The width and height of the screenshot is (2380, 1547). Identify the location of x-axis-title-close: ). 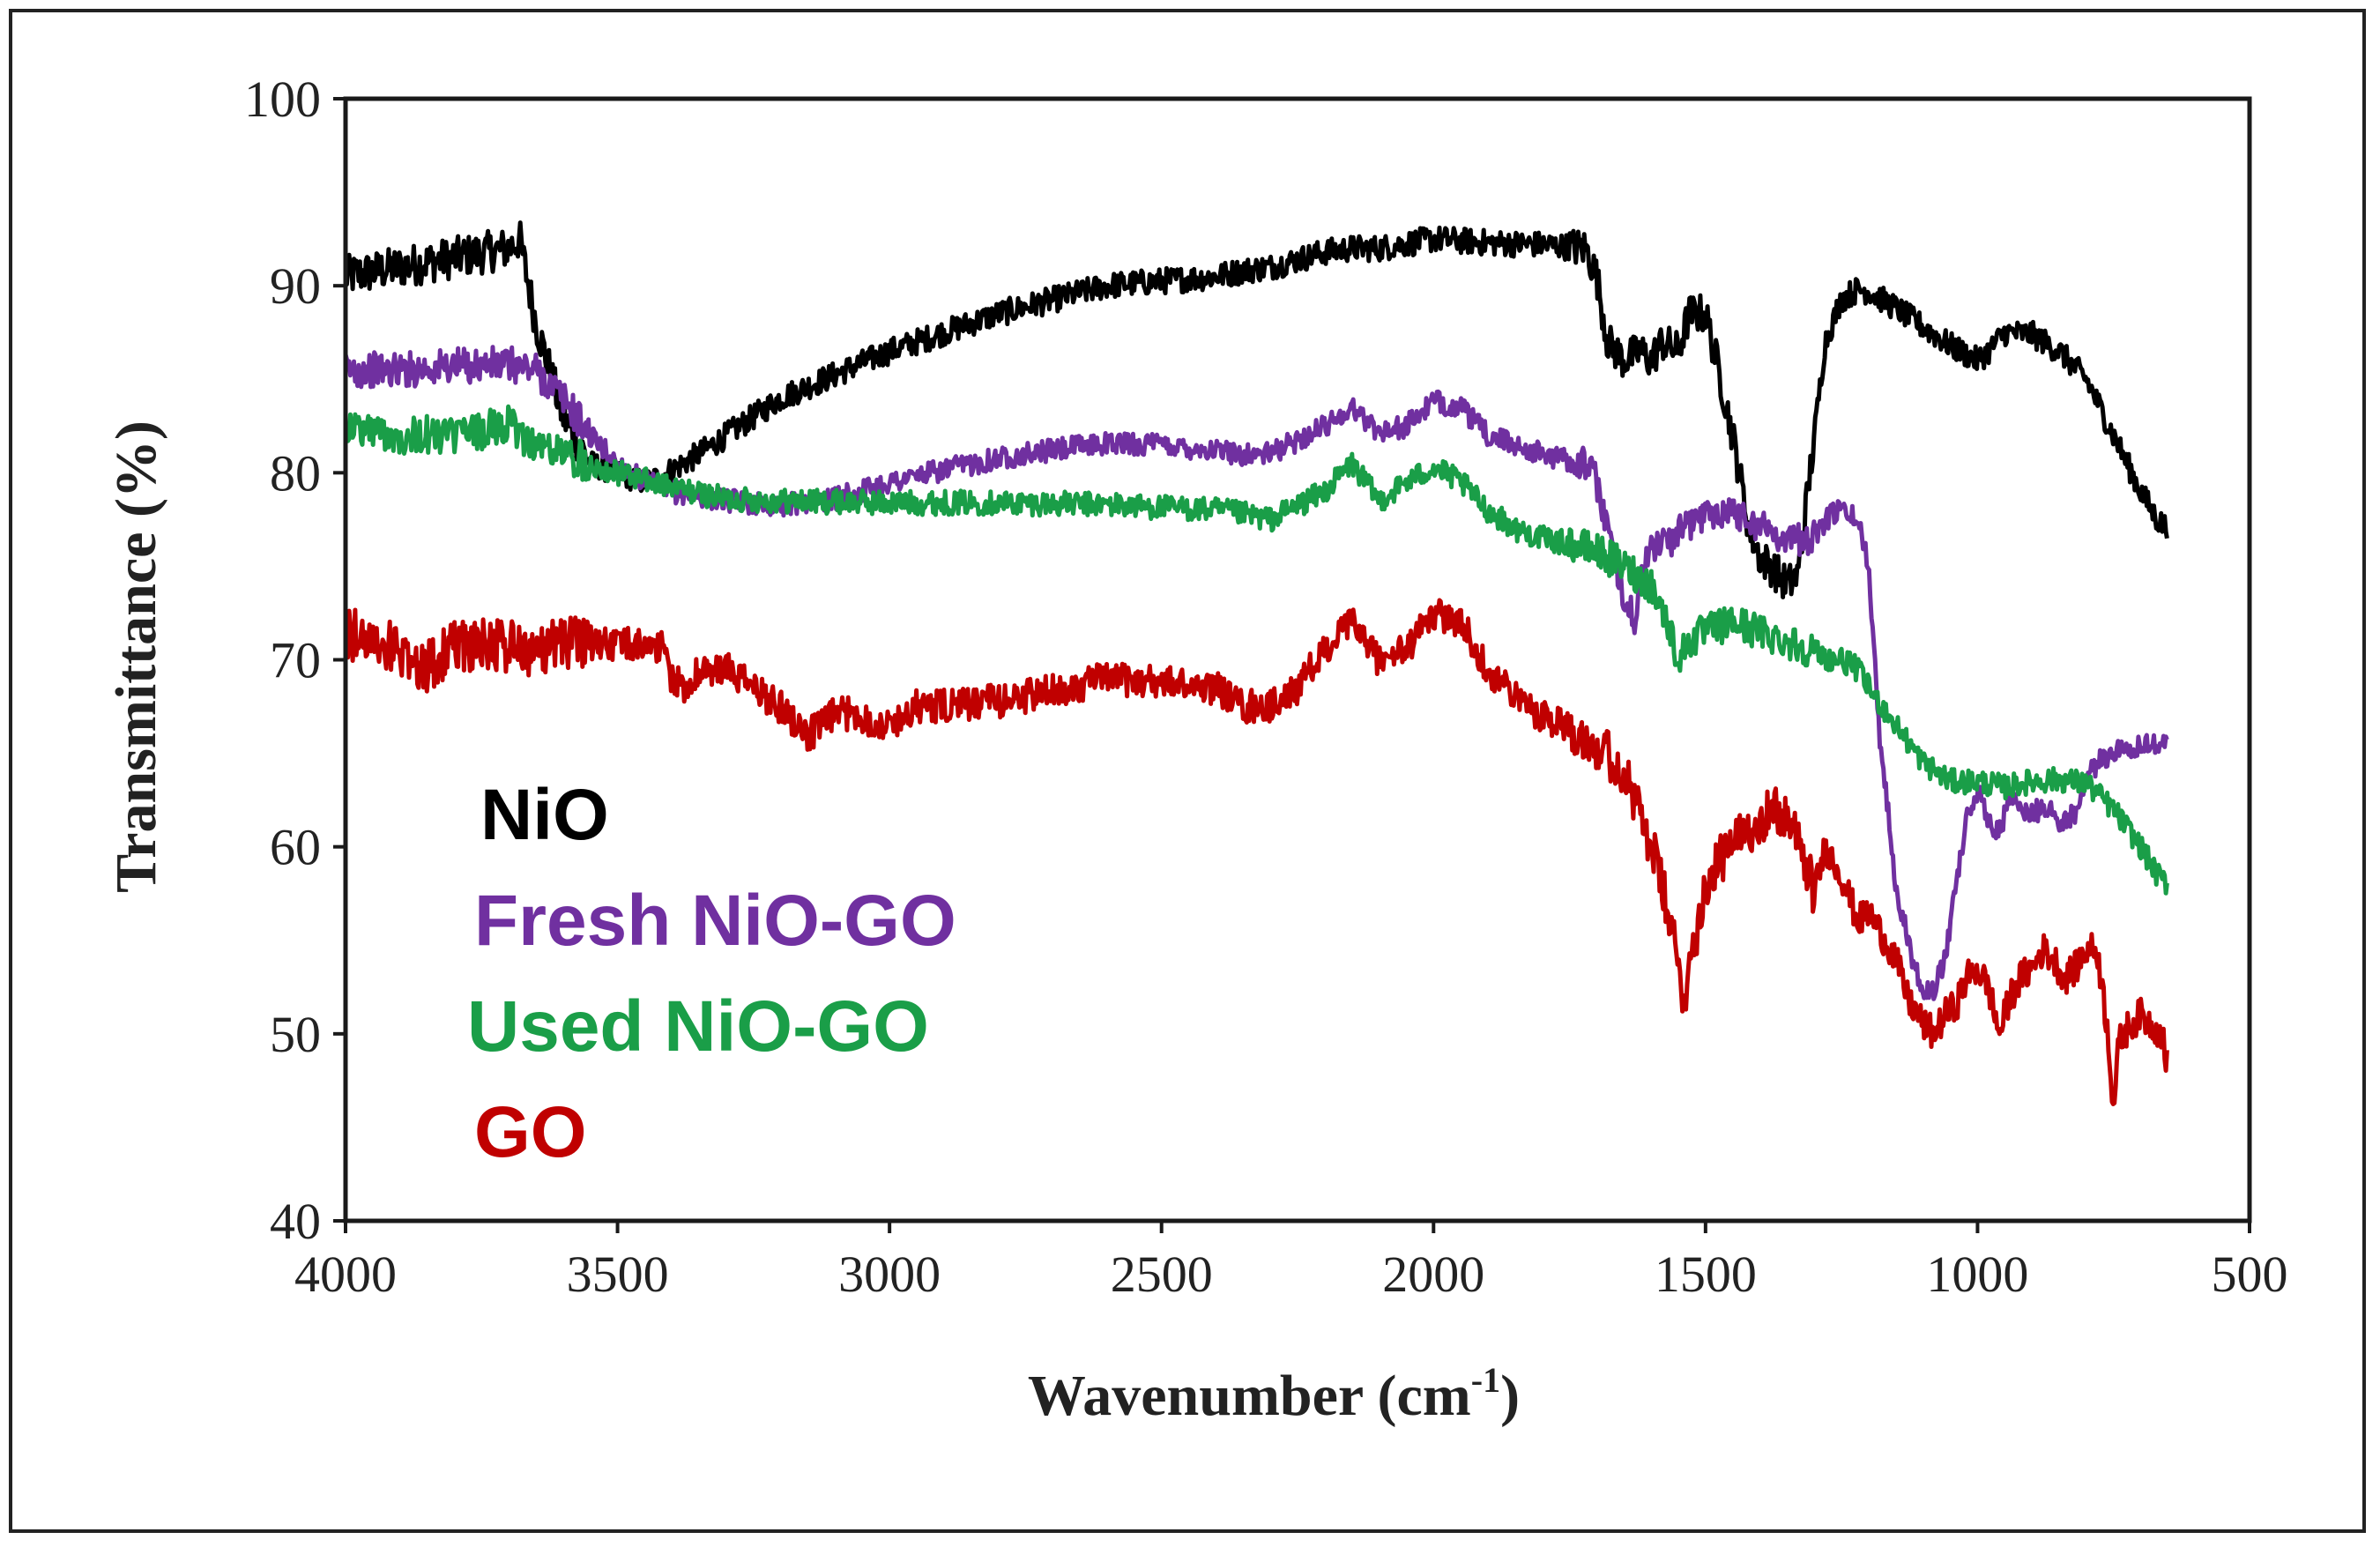
(1510, 1396).